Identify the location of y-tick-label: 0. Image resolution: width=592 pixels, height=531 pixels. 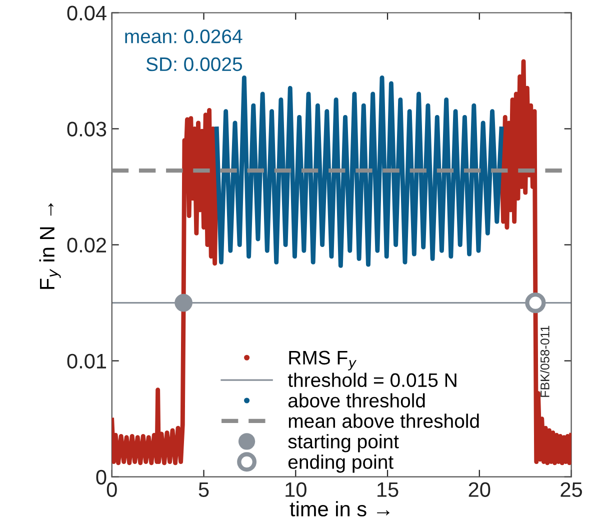
(101, 477).